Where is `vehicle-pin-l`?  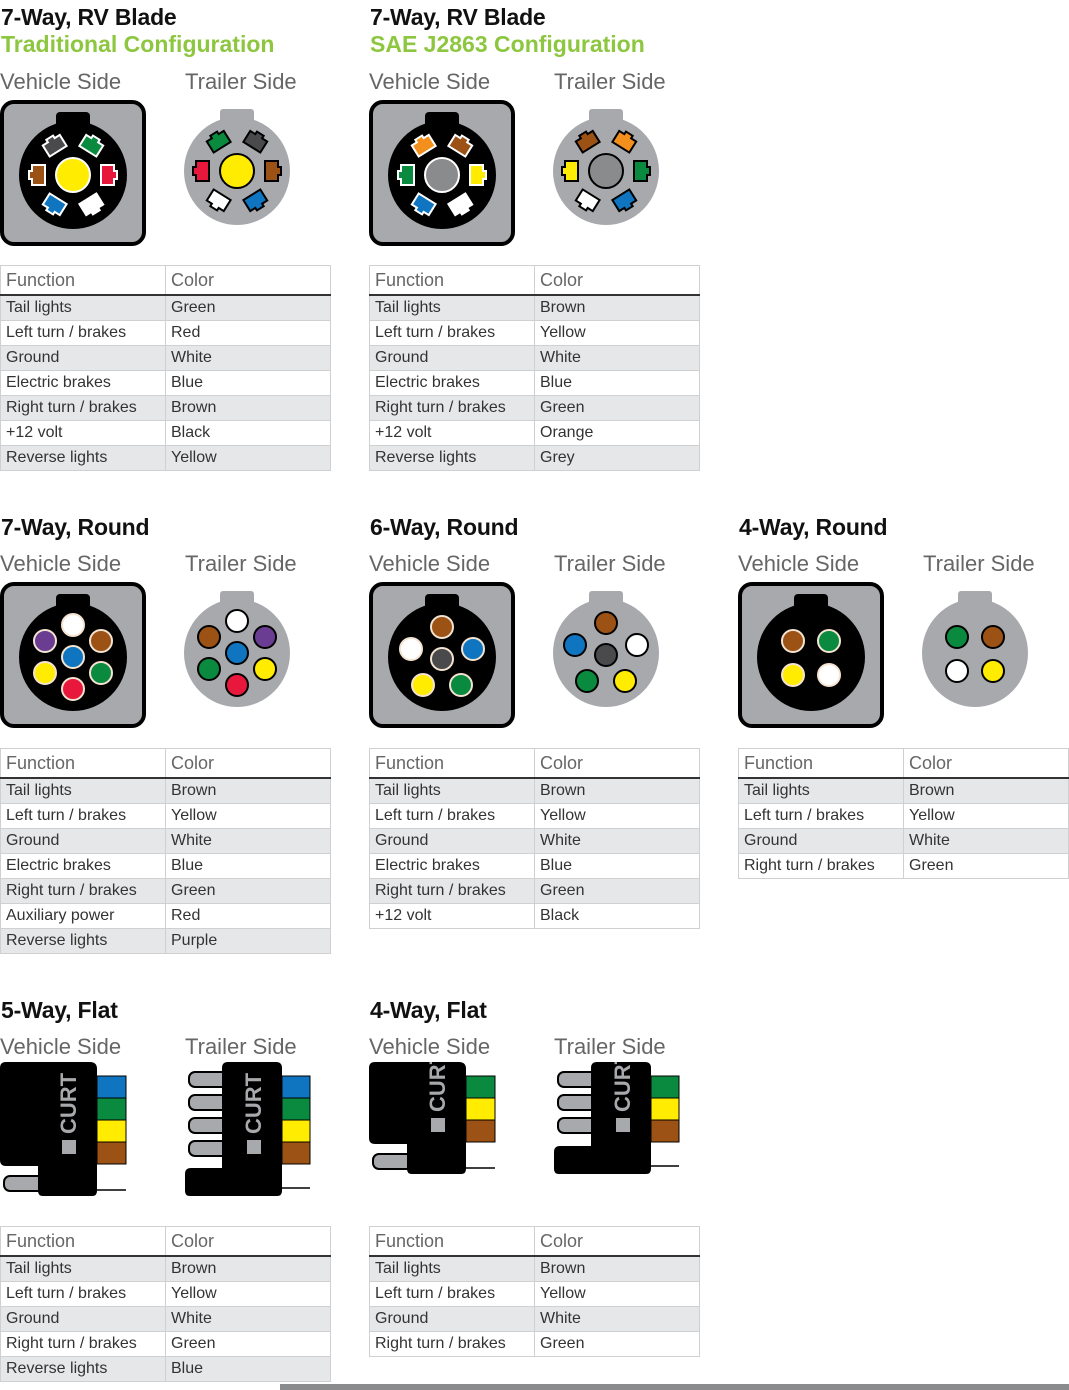
vehicle-pin-l is located at coordinates (37, 175).